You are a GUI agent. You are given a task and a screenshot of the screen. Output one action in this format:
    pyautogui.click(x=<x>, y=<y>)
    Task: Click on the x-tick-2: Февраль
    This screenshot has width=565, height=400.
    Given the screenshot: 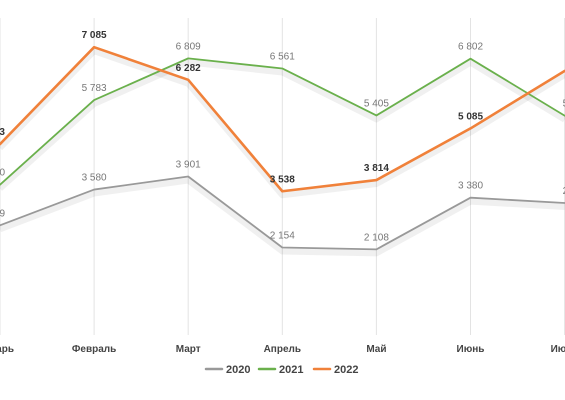 What is the action you would take?
    pyautogui.click(x=94, y=349)
    